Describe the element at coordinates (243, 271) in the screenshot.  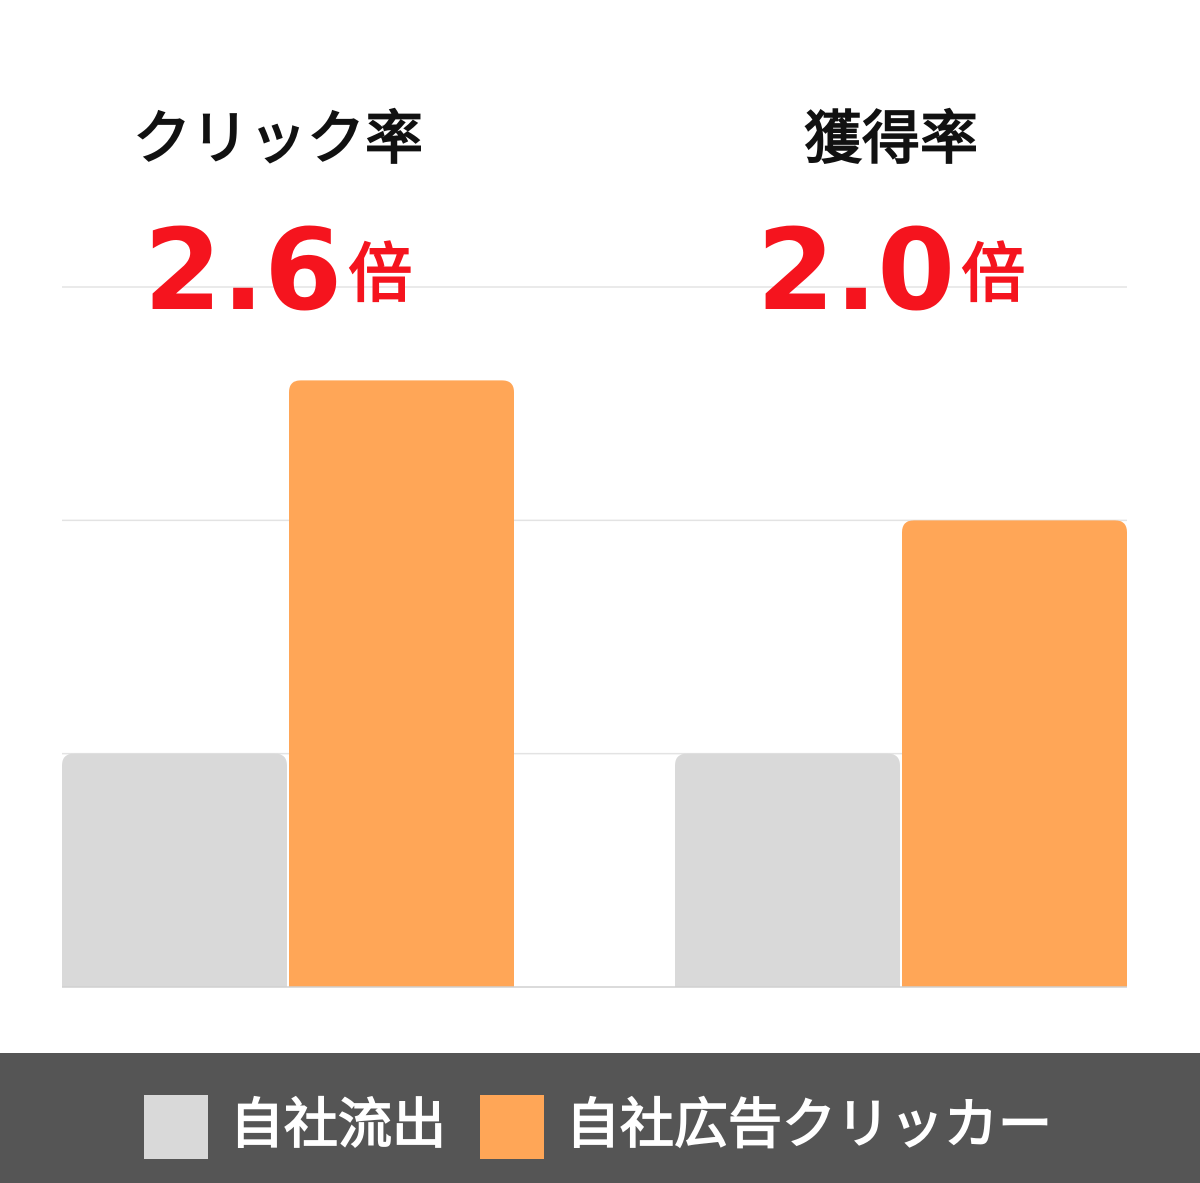
I see `annotation-number: 2.6` at that location.